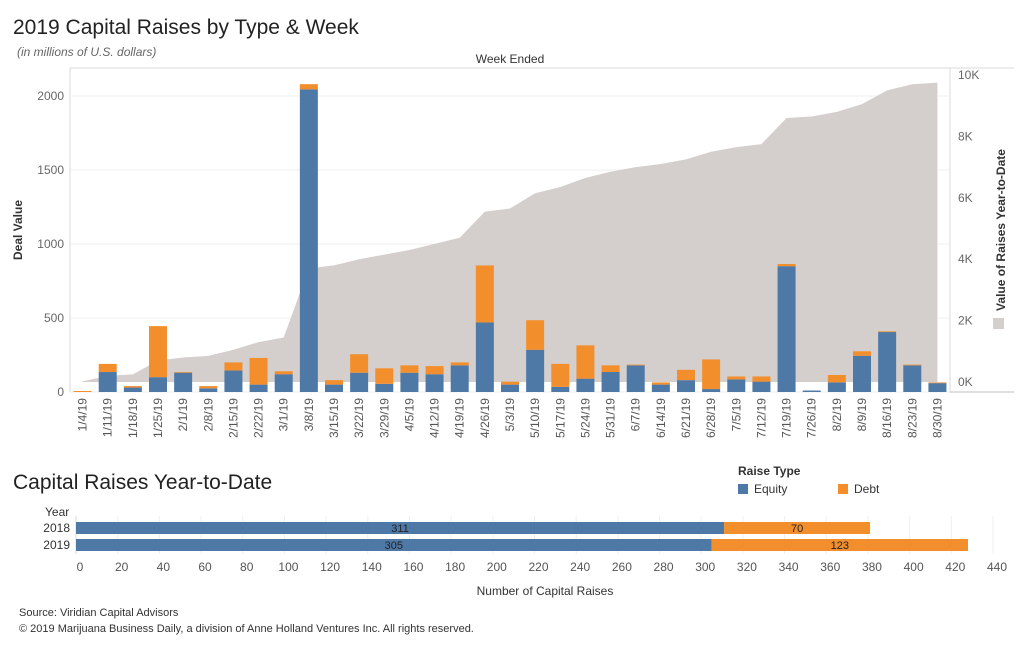  What do you see at coordinates (769, 471) in the screenshot?
I see `legend-title: Raise Type` at bounding box center [769, 471].